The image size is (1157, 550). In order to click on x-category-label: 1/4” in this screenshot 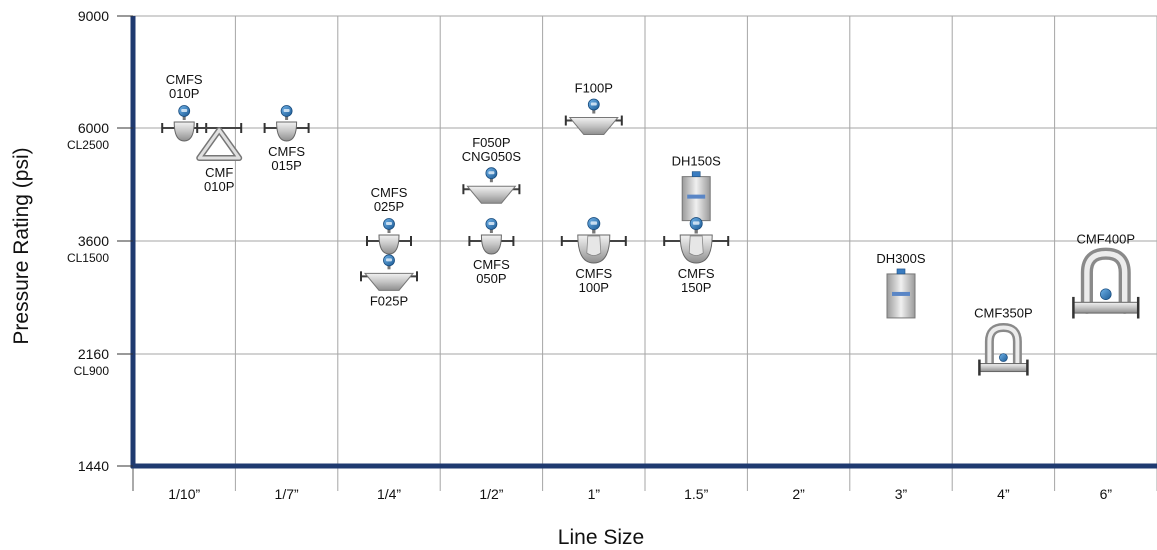, I will do `click(389, 494)`.